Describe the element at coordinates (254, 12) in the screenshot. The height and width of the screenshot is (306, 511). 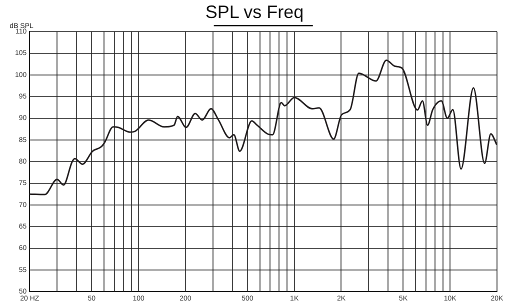
I see `chart-title: SPL vs Freq` at that location.